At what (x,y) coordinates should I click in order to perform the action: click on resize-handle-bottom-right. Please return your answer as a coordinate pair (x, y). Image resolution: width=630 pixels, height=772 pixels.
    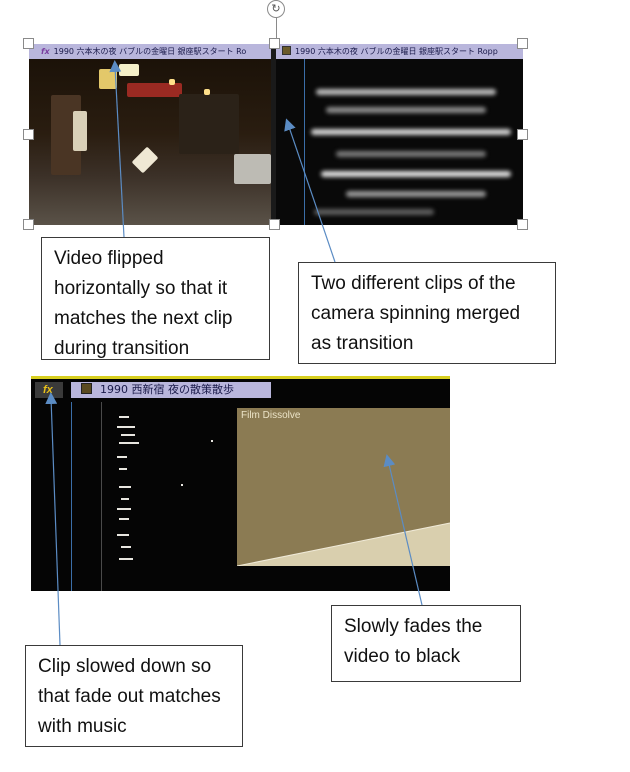
    Looking at the image, I should click on (522, 224).